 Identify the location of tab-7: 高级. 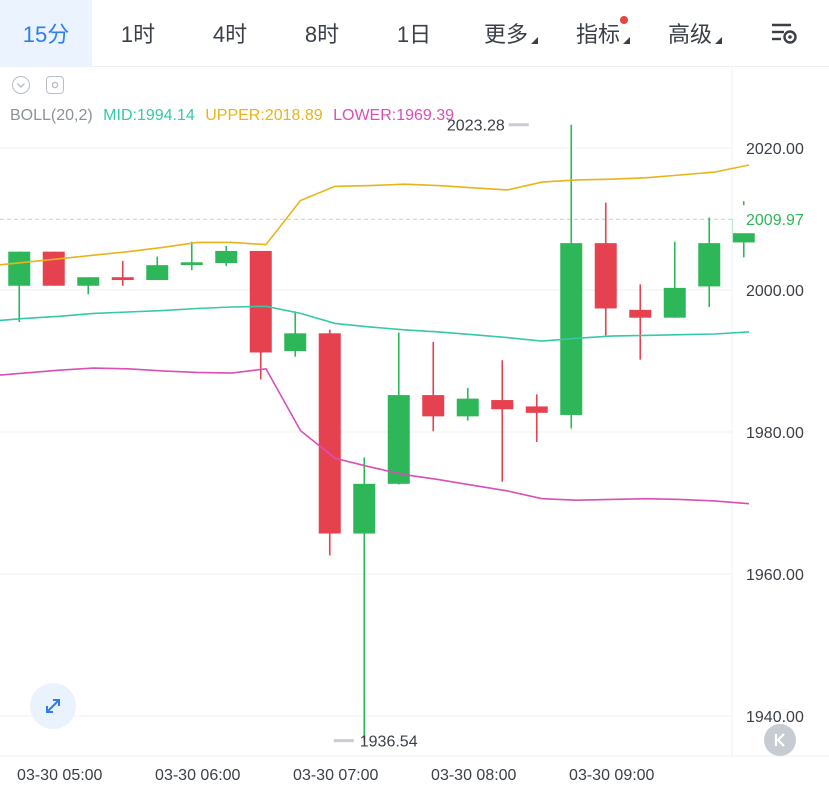
(690, 33).